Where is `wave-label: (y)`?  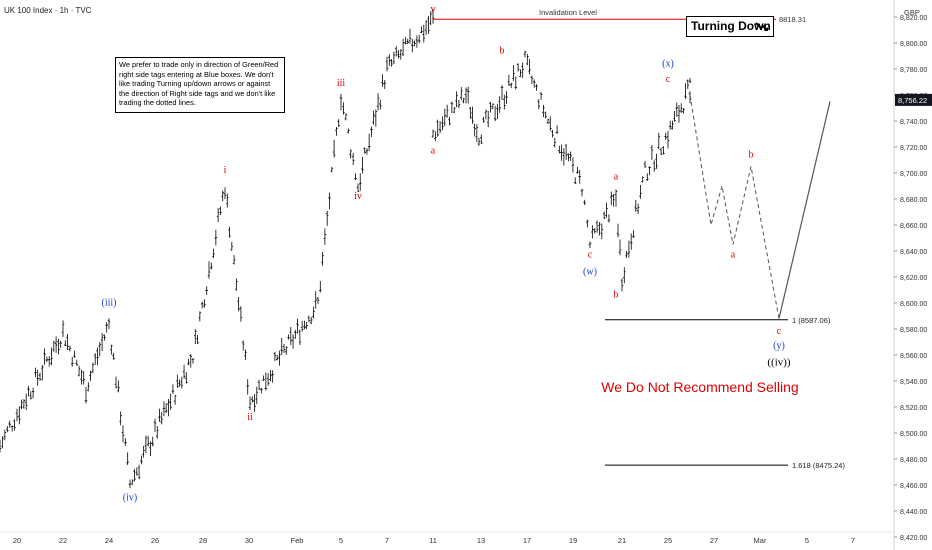
wave-label: (y) is located at coordinates (779, 345).